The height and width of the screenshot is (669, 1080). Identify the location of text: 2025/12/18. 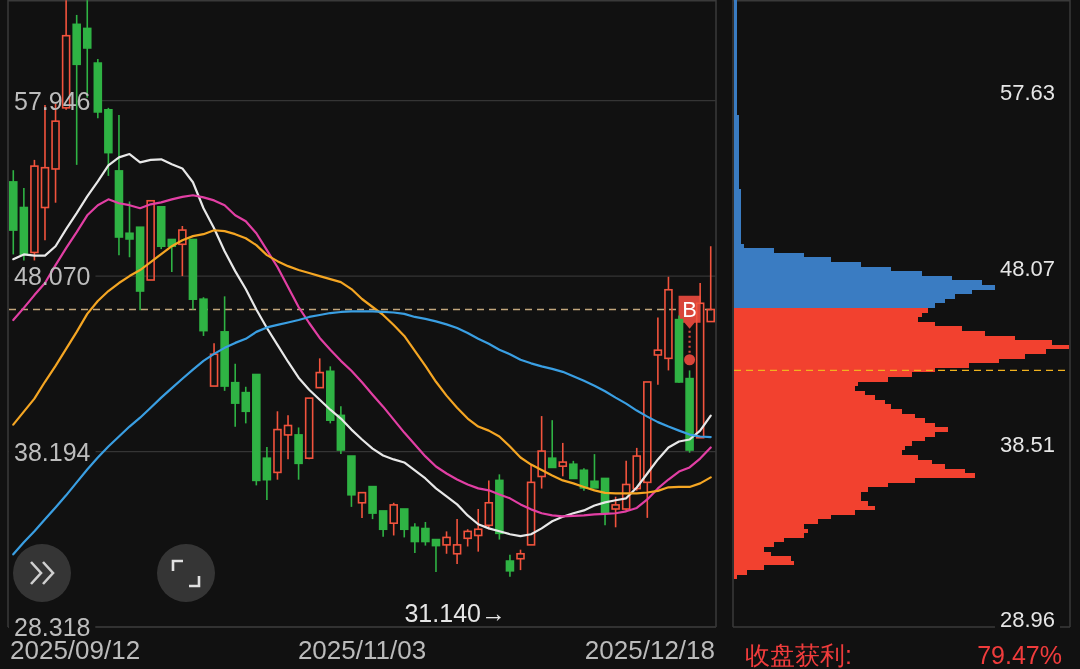
(649, 650).